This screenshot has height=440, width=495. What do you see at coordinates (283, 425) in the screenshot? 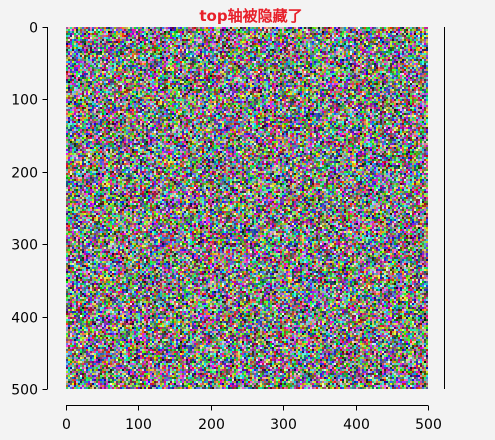
I see `x-tick-label: 300` at bounding box center [283, 425].